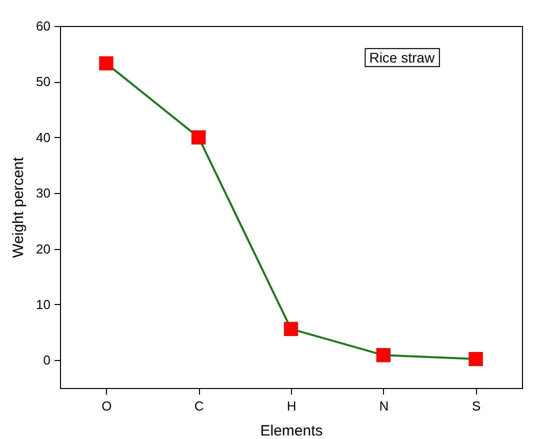 Image resolution: width=539 pixels, height=439 pixels. What do you see at coordinates (43, 304) in the screenshot?
I see `y-tick-label: 10` at bounding box center [43, 304].